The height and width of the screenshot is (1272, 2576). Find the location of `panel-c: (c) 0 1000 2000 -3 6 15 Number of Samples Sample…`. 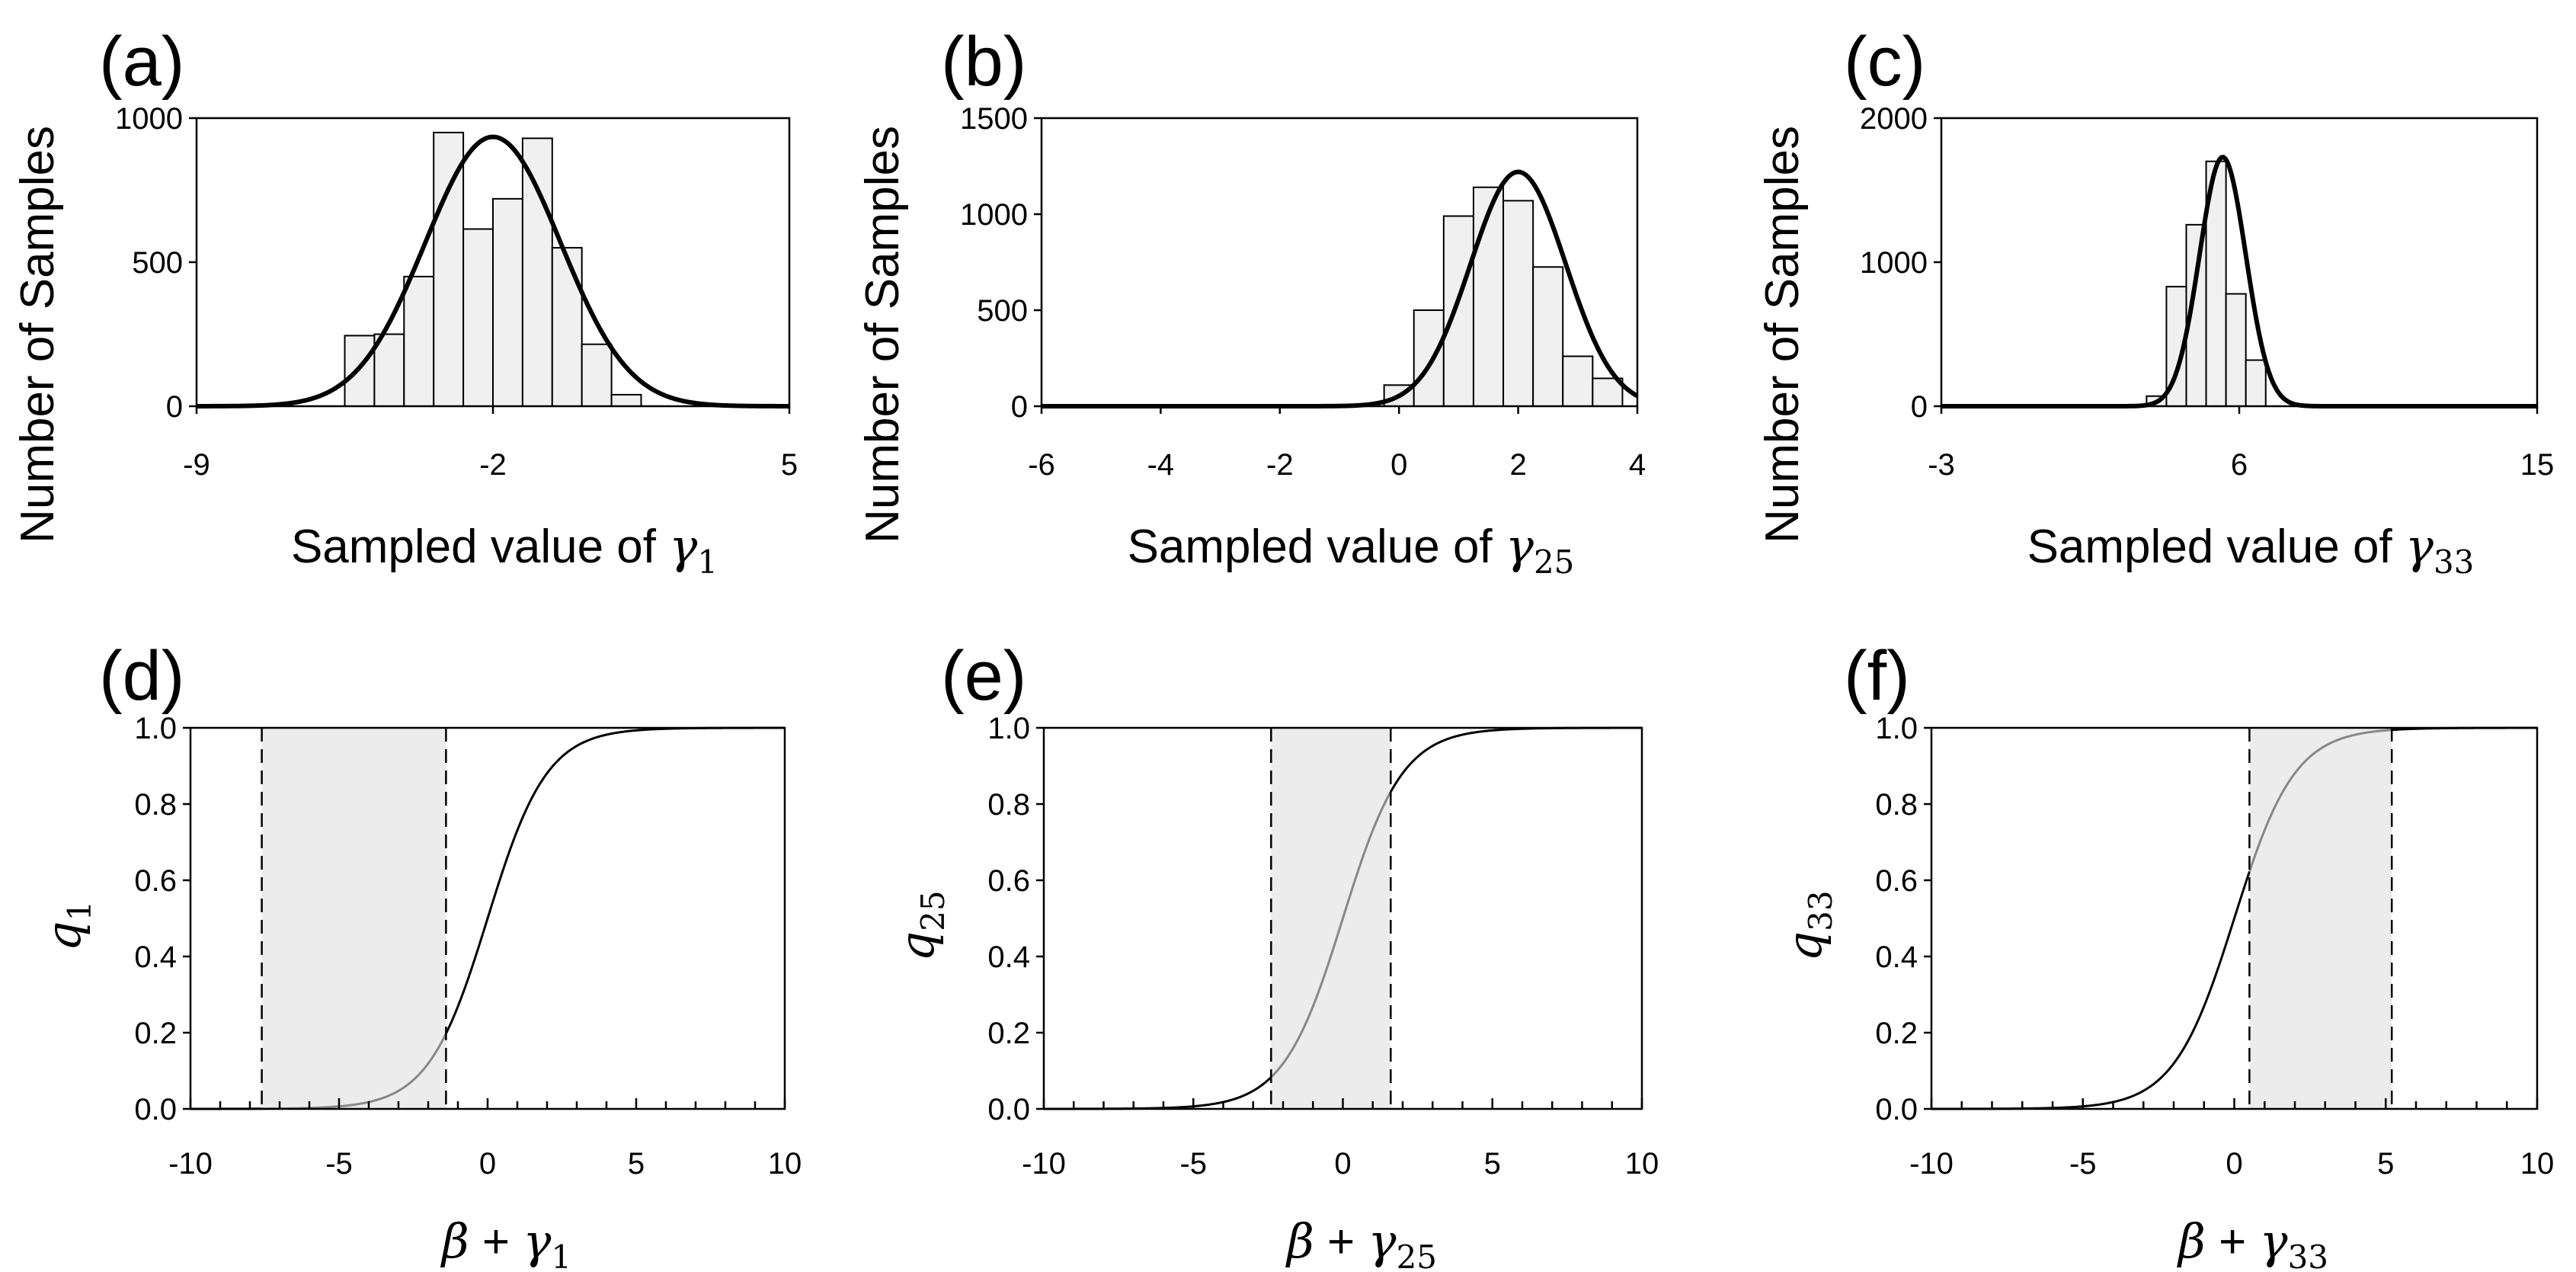

panel-c: (c) 0 1000 2000 -3 6 15 Number of Samples Sample… is located at coordinates (2155, 302).